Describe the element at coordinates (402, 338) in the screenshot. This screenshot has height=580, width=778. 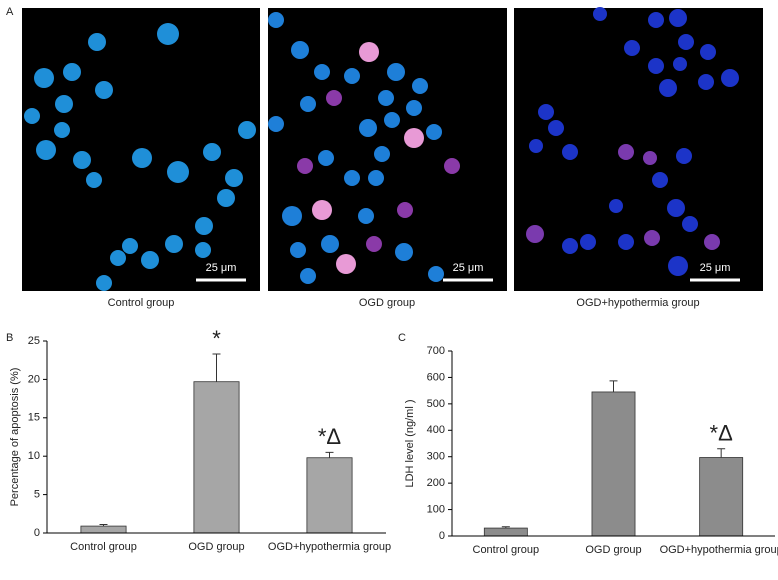
I see `panel-label: C` at that location.